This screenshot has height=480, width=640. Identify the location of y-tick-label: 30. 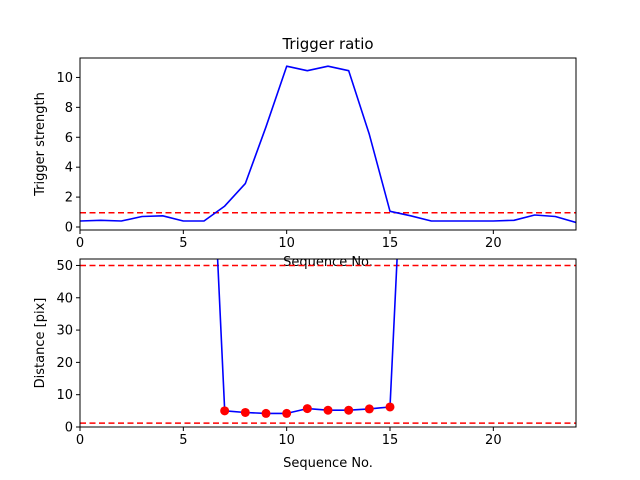
(64, 331).